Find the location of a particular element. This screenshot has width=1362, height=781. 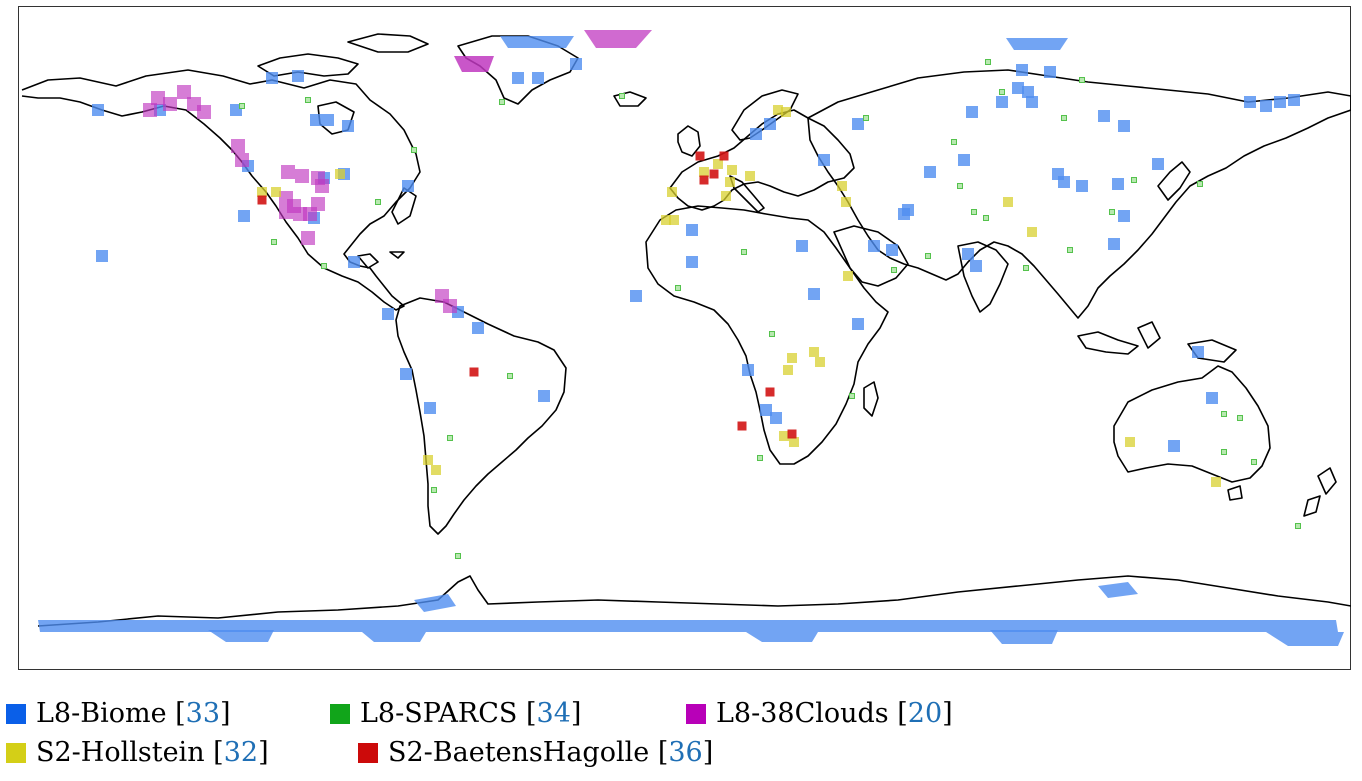

coastline-arctic-islands is located at coordinates (343, 55).